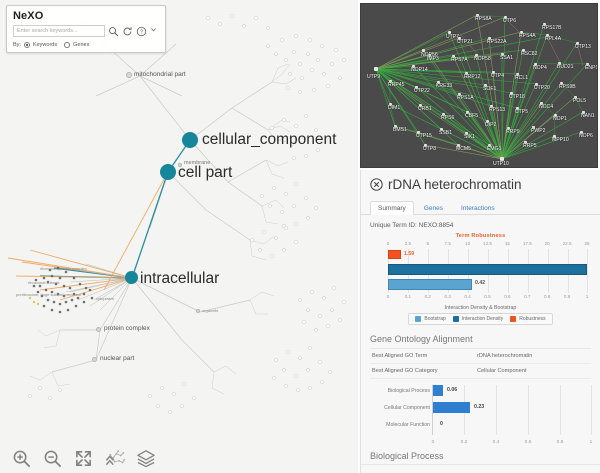 Image resolution: width=600 pixels, height=473 pixels. What do you see at coordinates (522, 78) in the screenshot?
I see `gene-label: RCL1` at bounding box center [522, 78].